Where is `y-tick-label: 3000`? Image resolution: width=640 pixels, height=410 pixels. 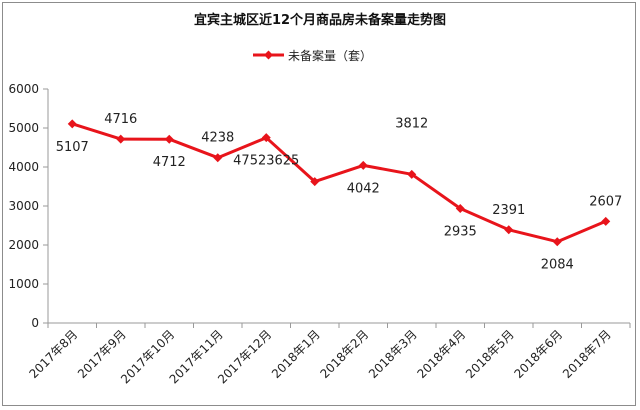
y-tick-label: 3000 is located at coordinates (23, 206).